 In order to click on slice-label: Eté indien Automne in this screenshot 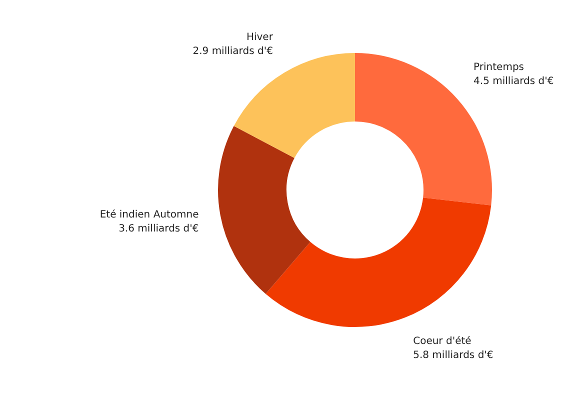, I will do `click(149, 215)`.